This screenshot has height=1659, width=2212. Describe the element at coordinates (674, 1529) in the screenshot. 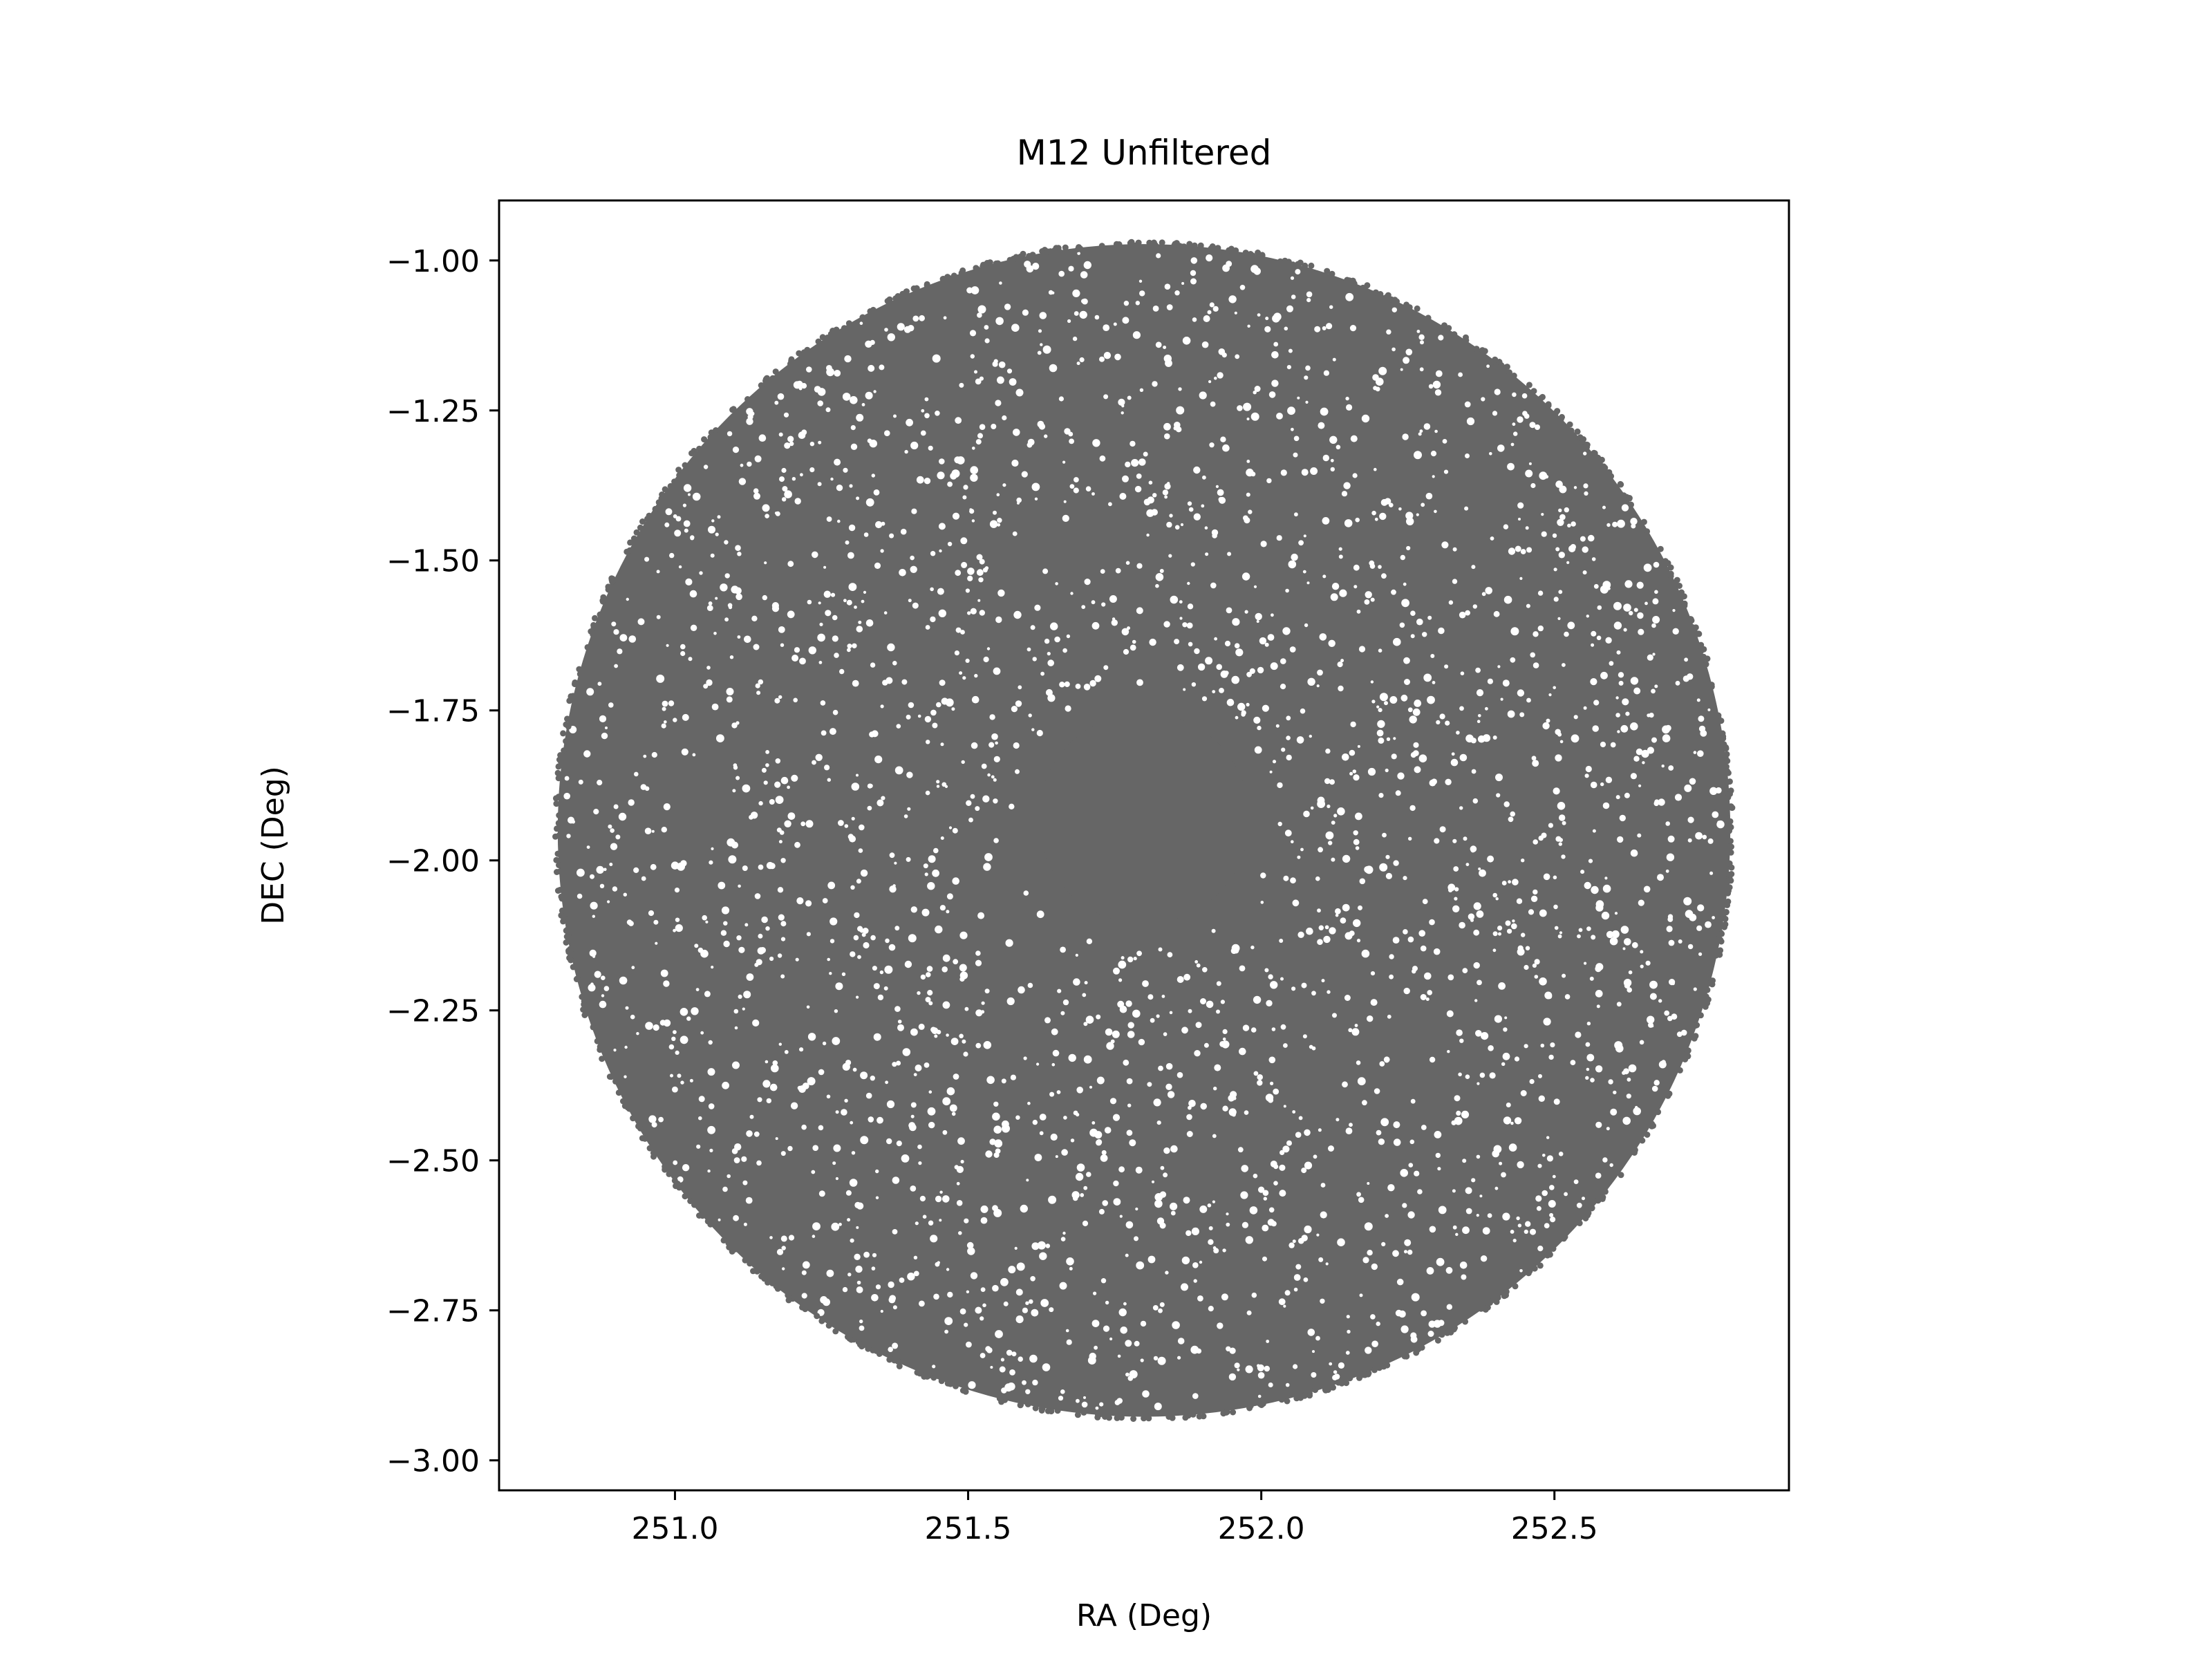

I see `x-tick-label: 251.0` at that location.